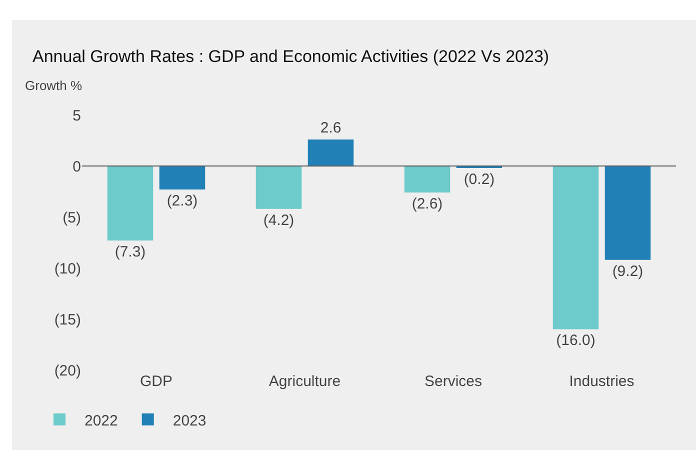  I want to click on y-tick-label: 0, so click(76, 167).